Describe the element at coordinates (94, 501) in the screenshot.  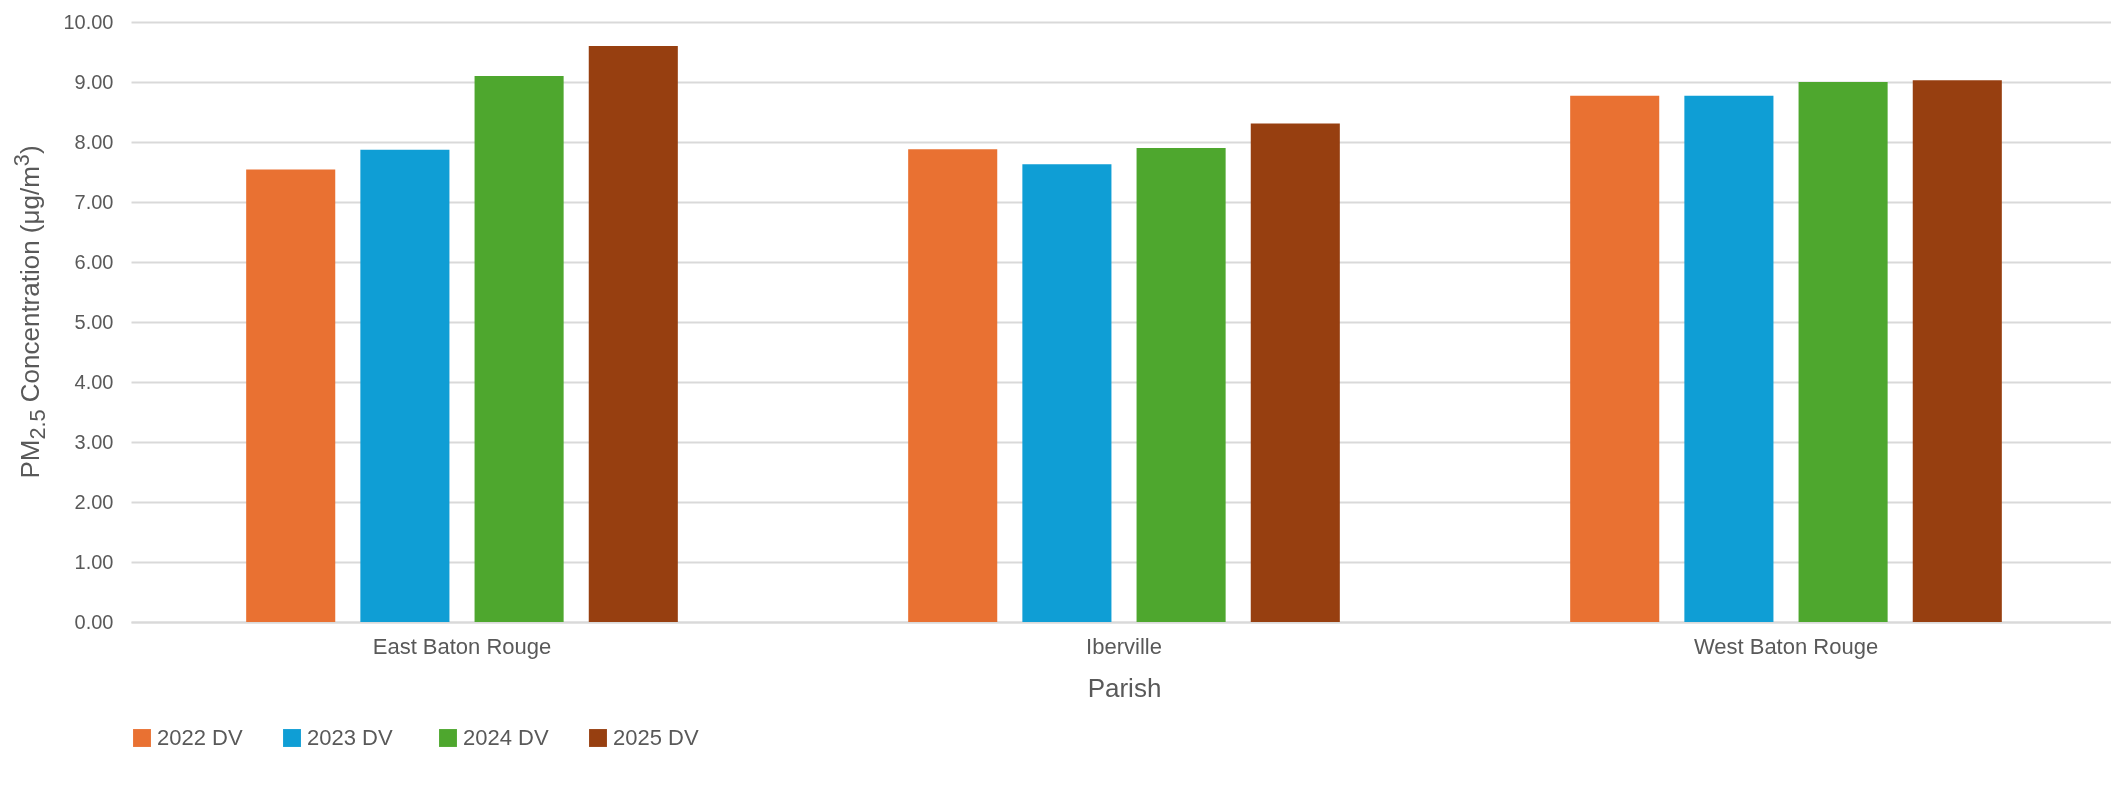
I see `y-tick-label: 2.00` at that location.